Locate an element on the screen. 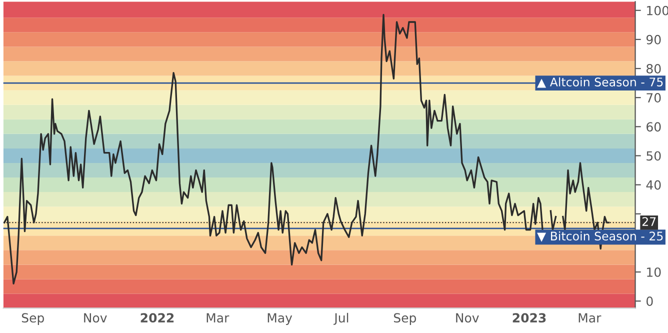 This screenshot has height=333, width=668. y-tick-label: 0 is located at coordinates (649, 301).